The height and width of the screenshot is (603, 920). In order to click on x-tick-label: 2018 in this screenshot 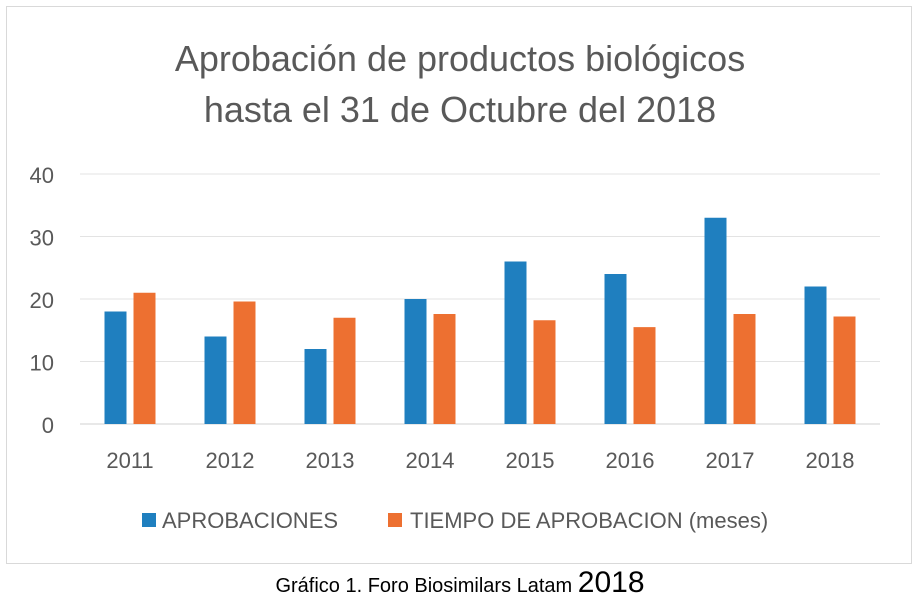, I will do `click(830, 460)`.